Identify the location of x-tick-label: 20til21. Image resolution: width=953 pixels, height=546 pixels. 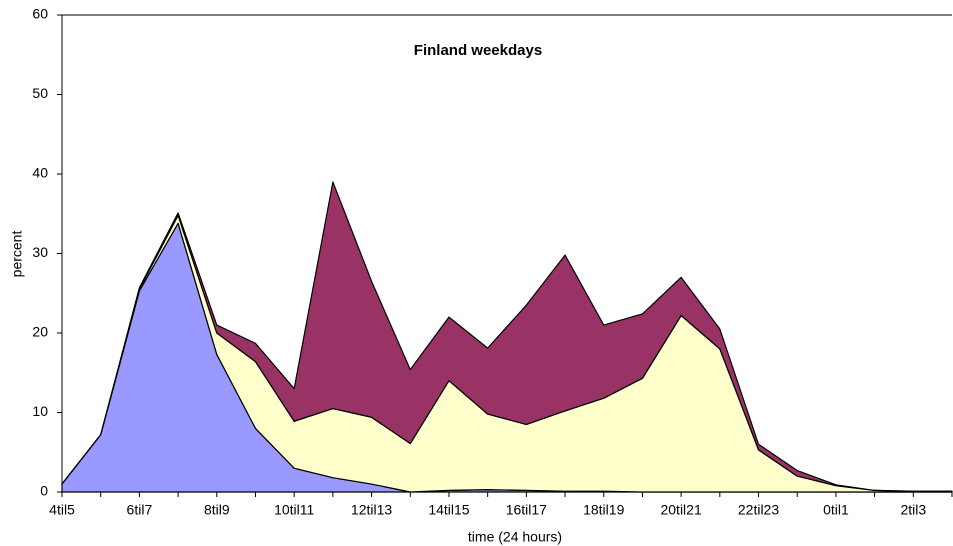
(680, 510).